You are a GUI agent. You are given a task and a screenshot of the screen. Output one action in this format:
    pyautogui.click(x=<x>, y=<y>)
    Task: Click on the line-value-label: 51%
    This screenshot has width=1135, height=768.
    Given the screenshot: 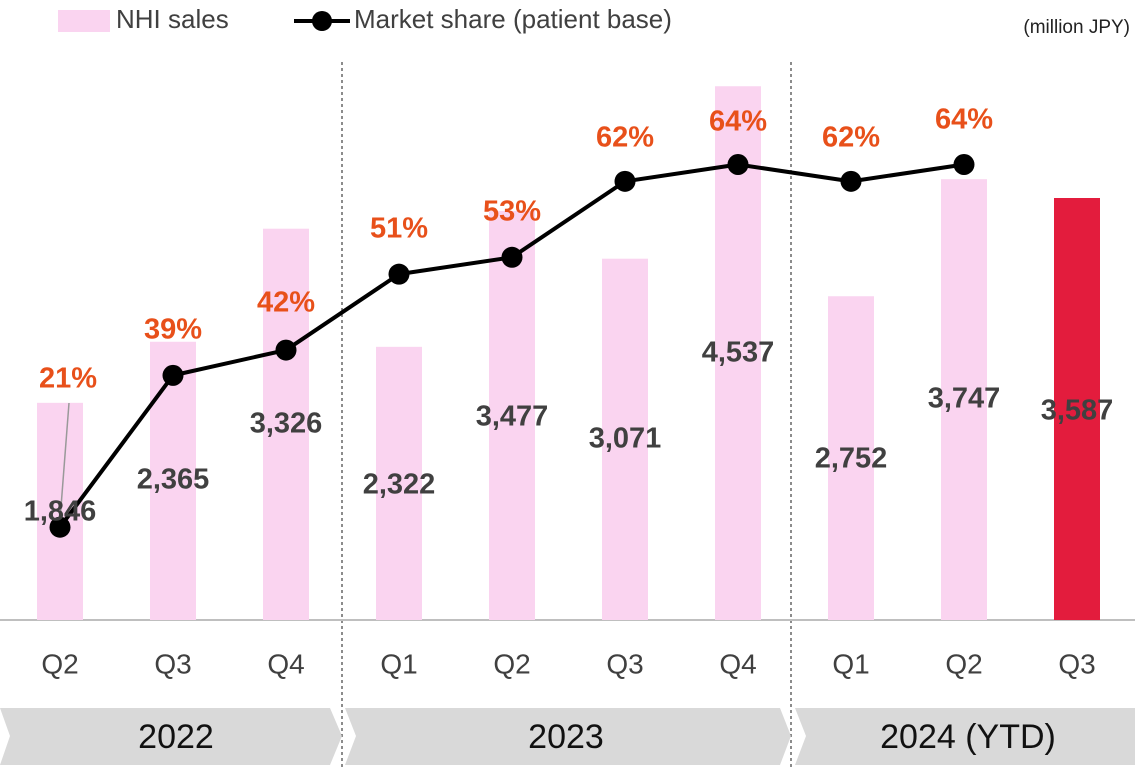 What is the action you would take?
    pyautogui.click(x=399, y=229)
    